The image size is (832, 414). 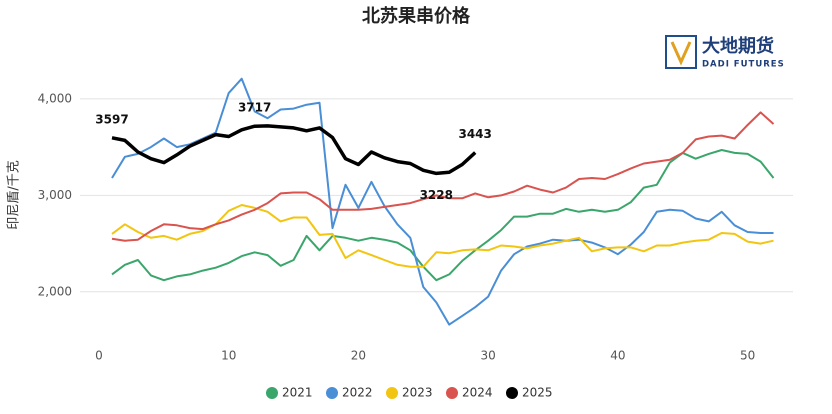 What do you see at coordinates (111, 119) in the screenshot?
I see `data-label: 3597` at bounding box center [111, 119].